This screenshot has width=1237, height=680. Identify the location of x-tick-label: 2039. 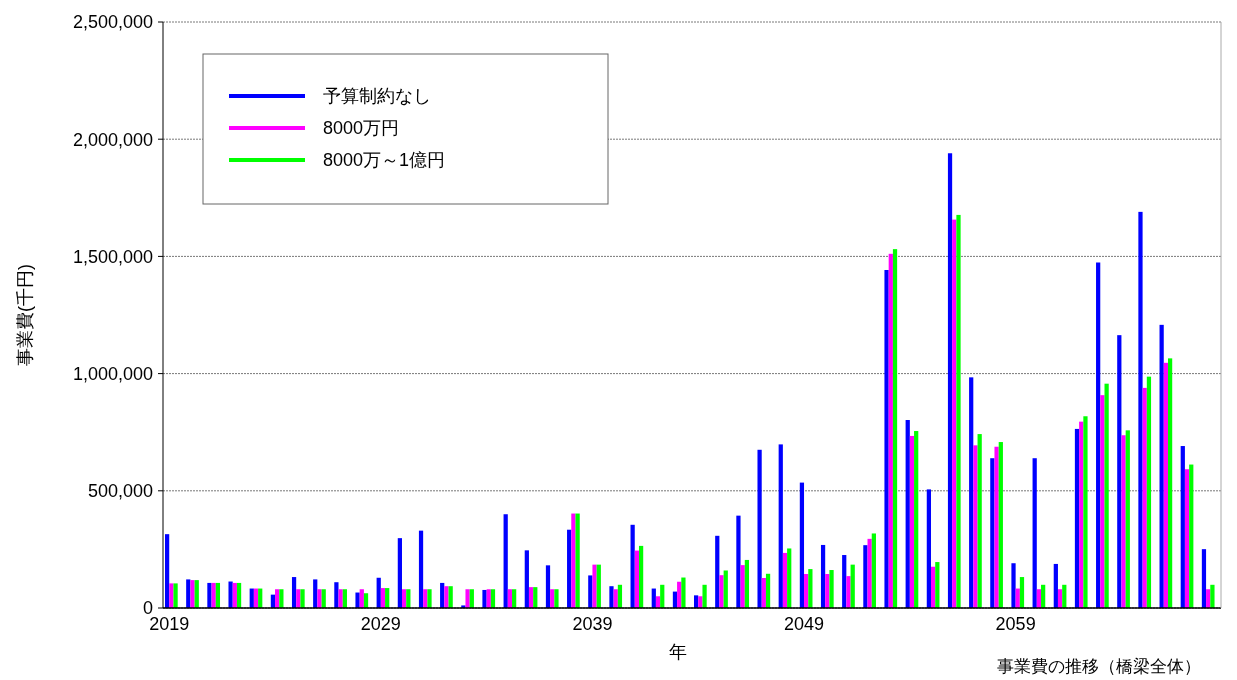
(592, 624).